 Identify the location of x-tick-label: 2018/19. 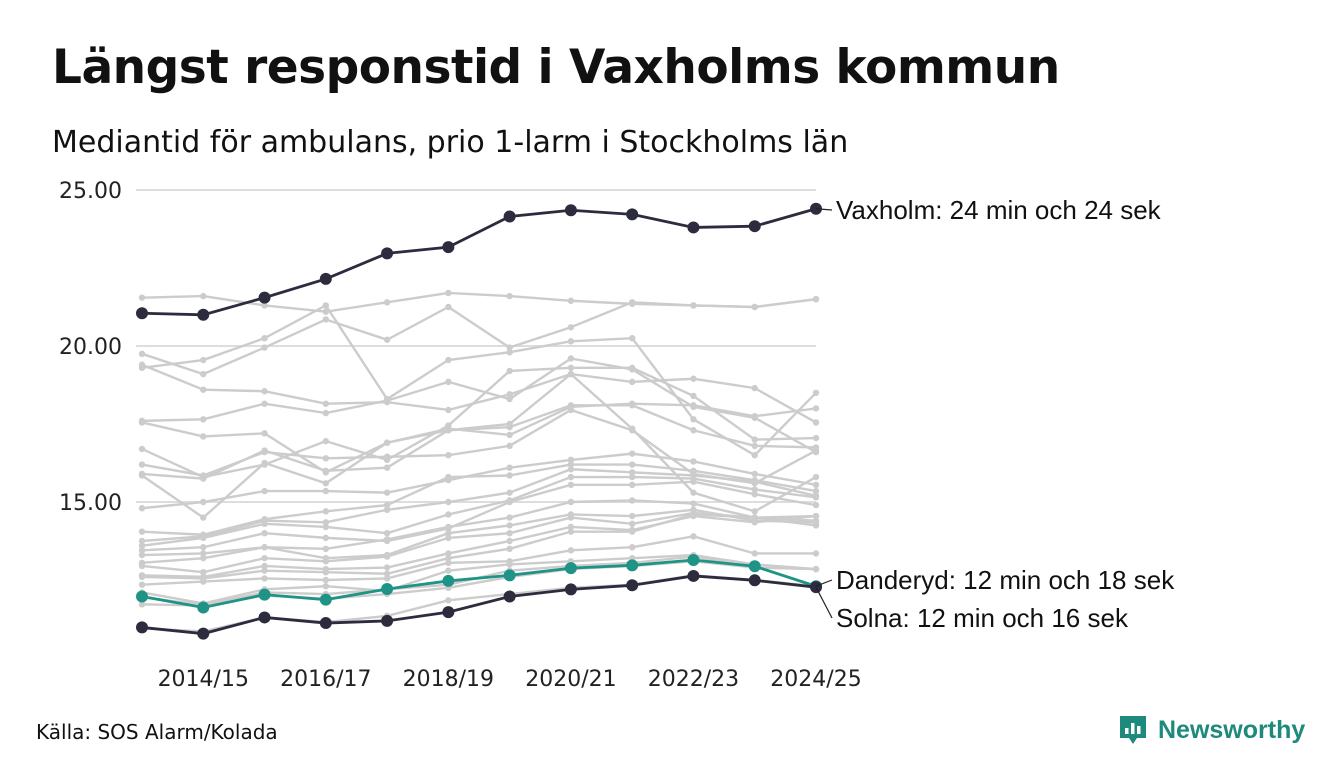
(448, 679).